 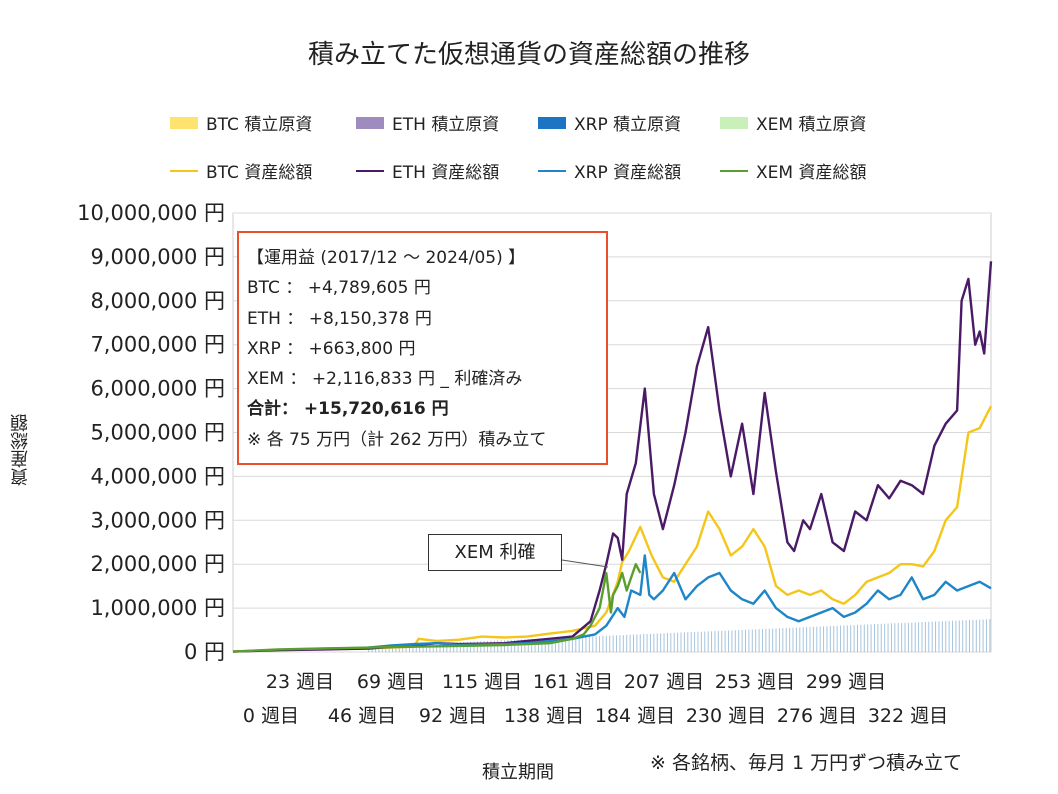 I want to click on x-tick-label: 322 週目, so click(x=908, y=716).